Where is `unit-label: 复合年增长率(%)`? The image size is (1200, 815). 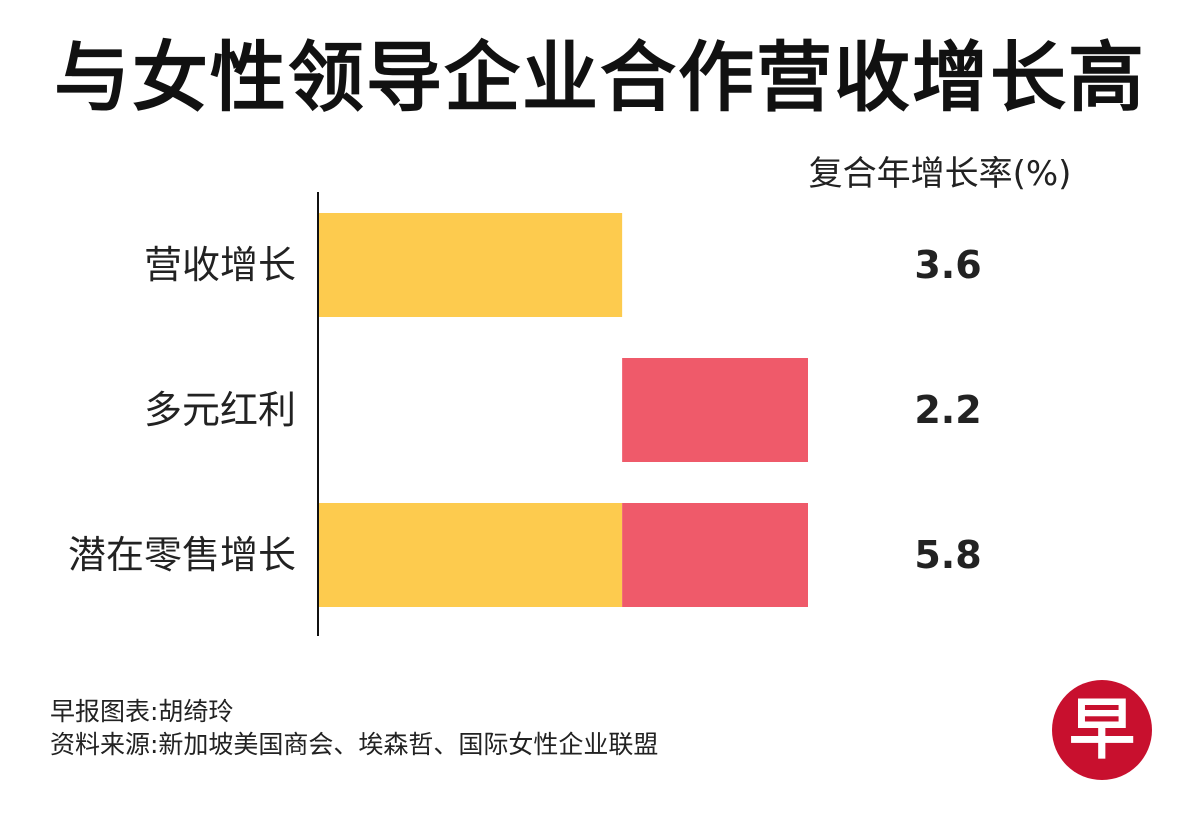
unit-label: 复合年增长率(%) is located at coordinates (940, 174).